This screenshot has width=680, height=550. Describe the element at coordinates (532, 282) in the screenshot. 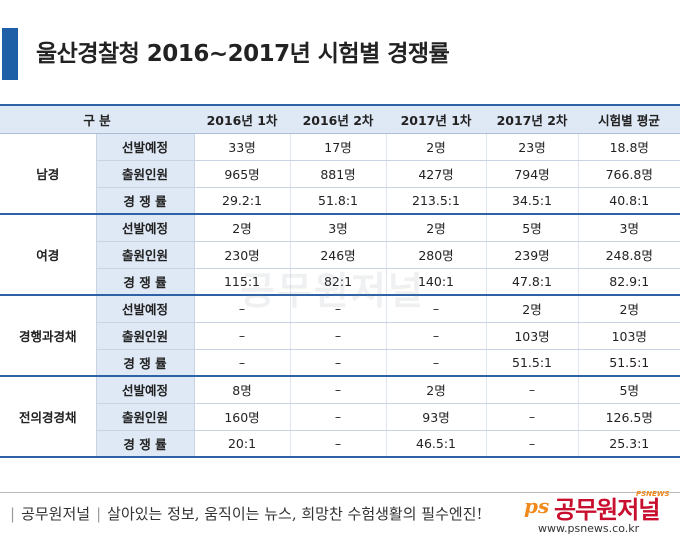

I see `table-cell: 47.8:1` at that location.